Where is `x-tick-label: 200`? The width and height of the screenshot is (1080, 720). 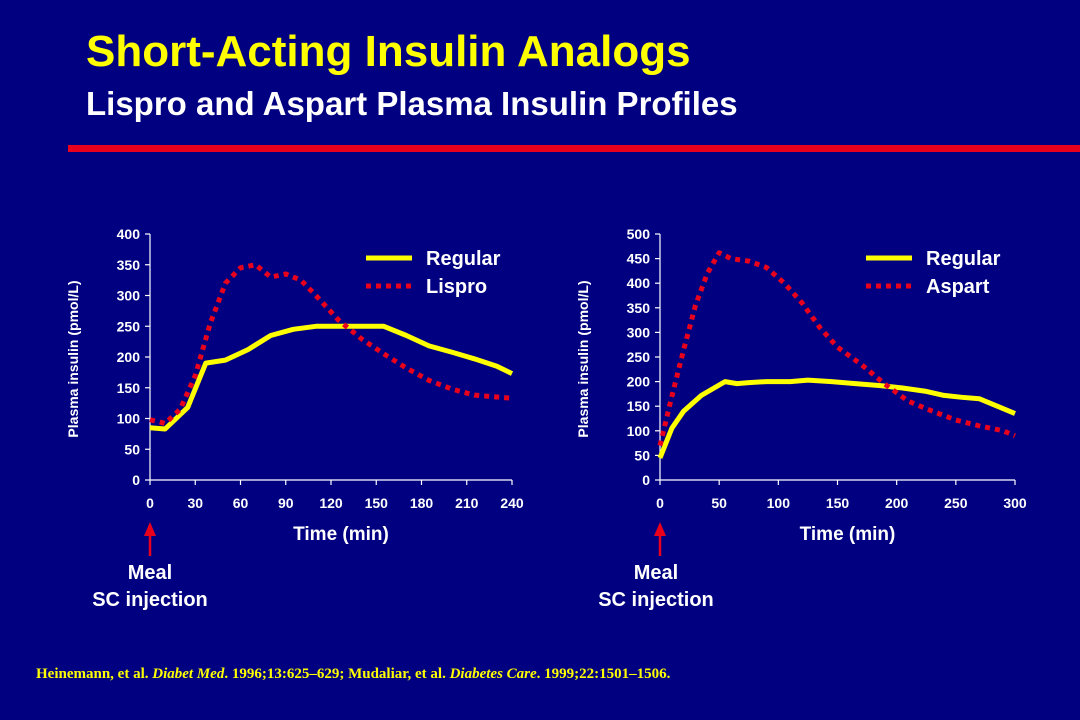
x-tick-label: 200 is located at coordinates (897, 503).